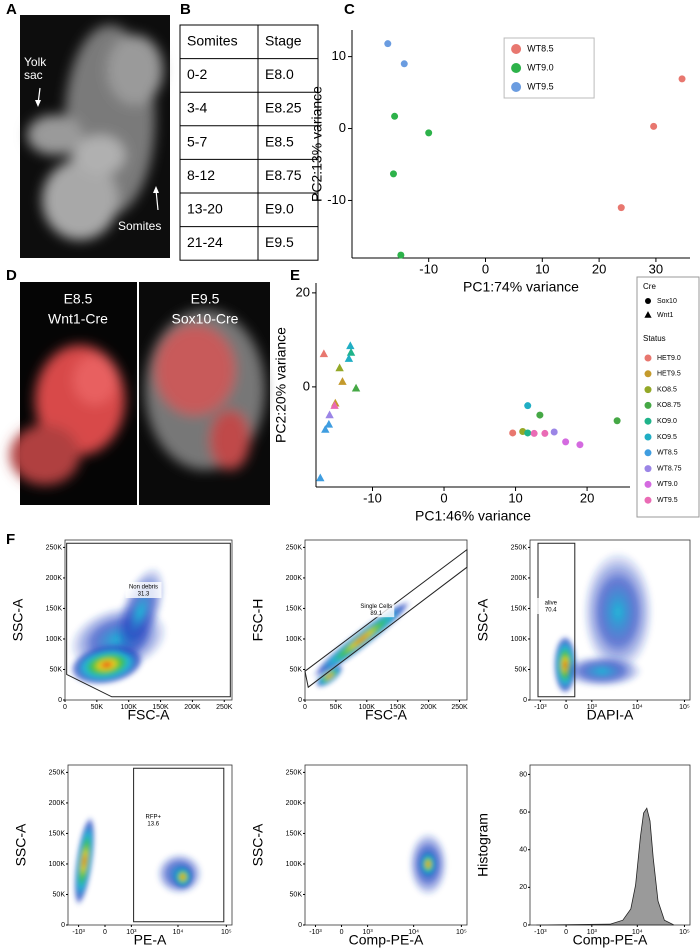 Image resolution: width=700 pixels, height=948 pixels. I want to click on table-cell: E8.75, so click(283, 175).